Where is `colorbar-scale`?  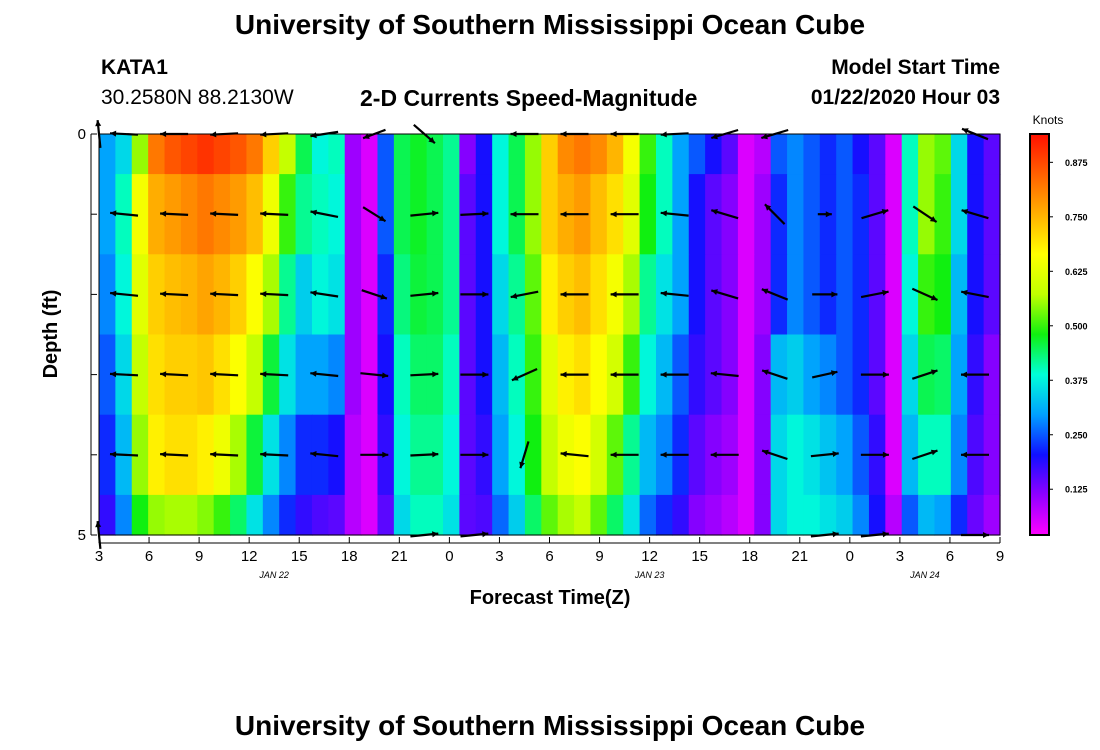
colorbar-scale is located at coordinates (1039, 334).